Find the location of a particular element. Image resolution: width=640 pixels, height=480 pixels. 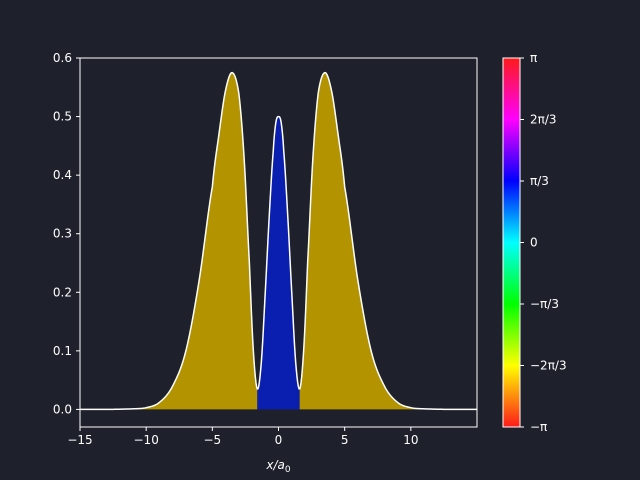

x-axis-label: x/a0 is located at coordinates (278, 466).